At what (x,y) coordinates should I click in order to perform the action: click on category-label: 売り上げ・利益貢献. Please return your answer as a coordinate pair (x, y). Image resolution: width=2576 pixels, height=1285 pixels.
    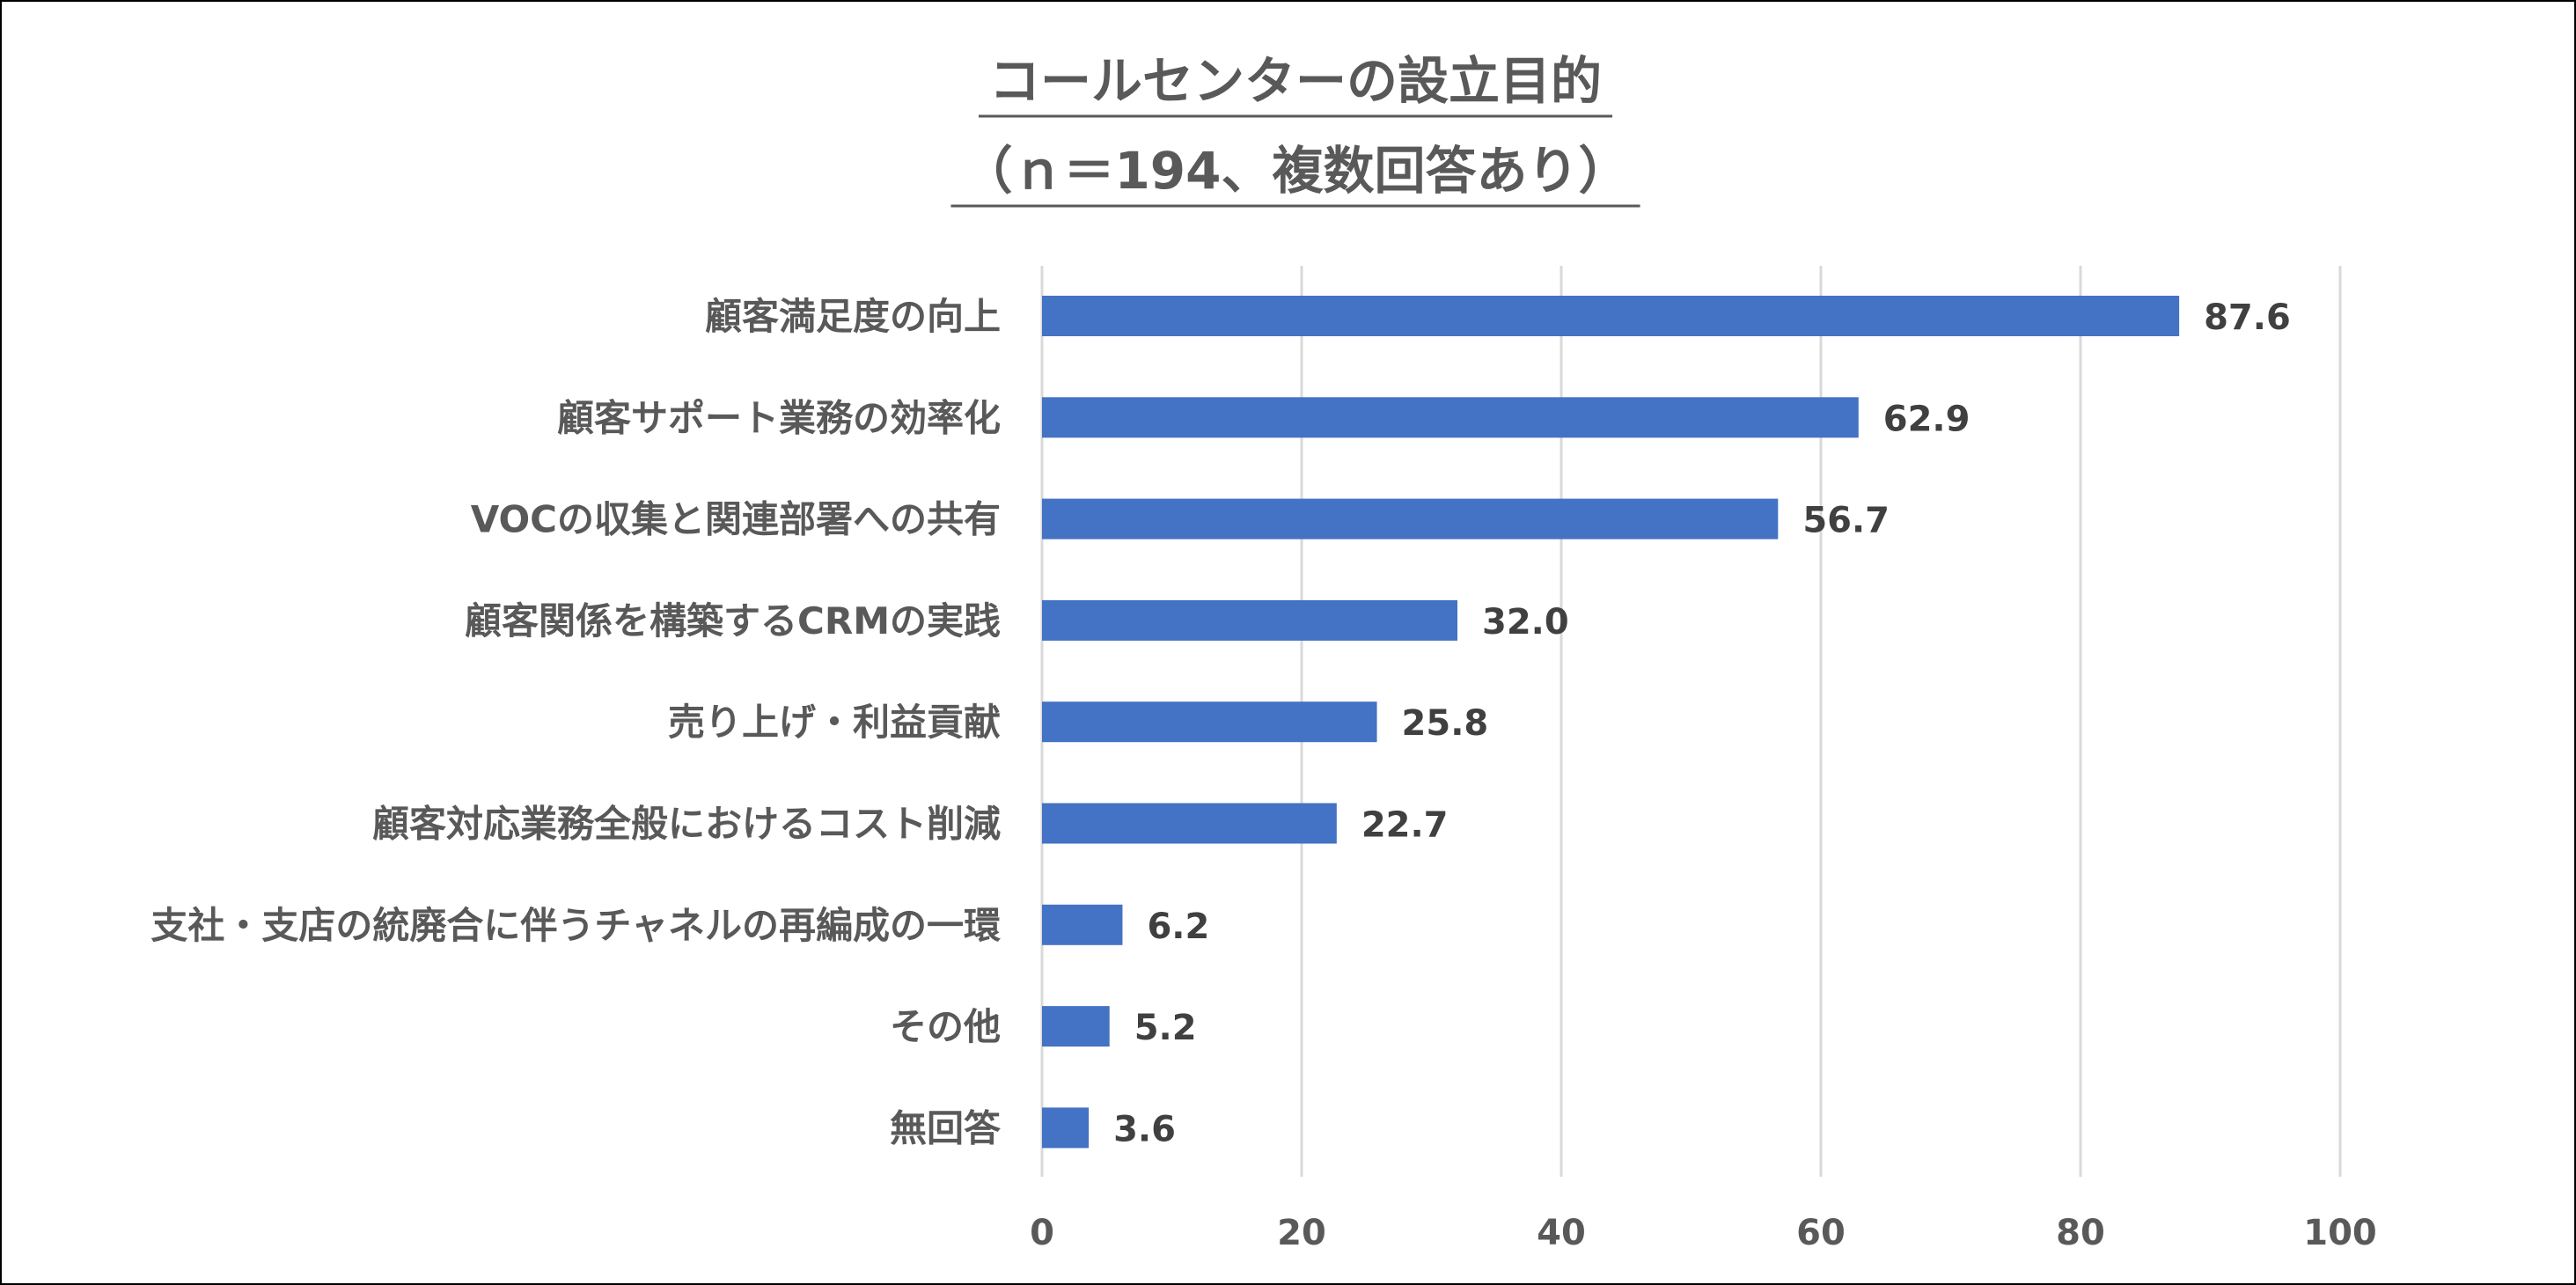
    Looking at the image, I should click on (834, 722).